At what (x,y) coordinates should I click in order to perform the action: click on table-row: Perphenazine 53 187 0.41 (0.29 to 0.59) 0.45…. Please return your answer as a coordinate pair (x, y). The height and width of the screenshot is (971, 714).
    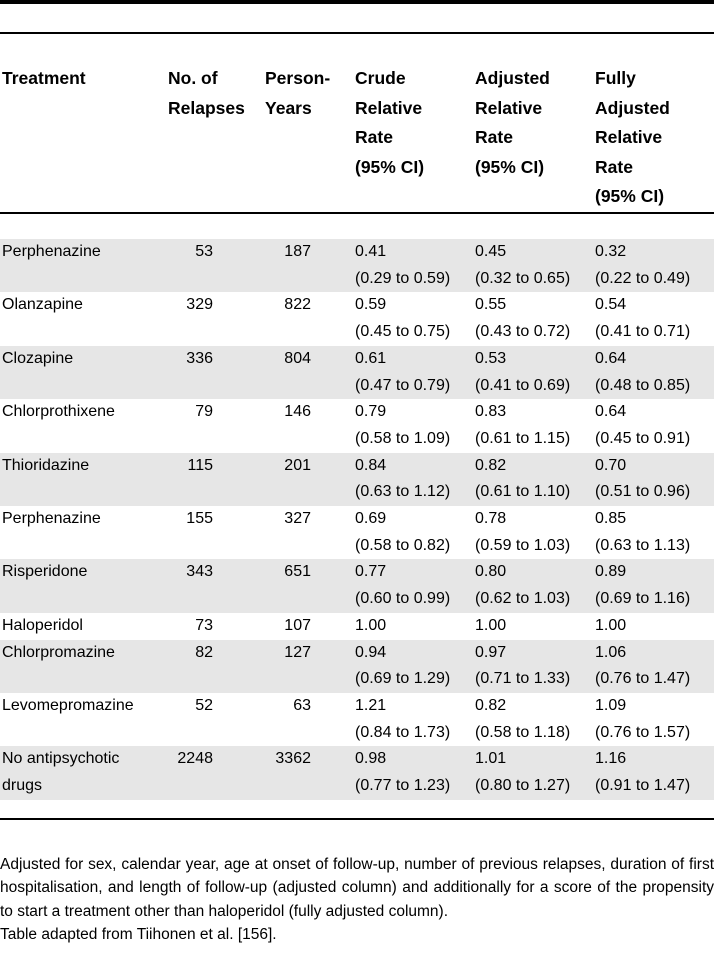
    Looking at the image, I should click on (357, 266).